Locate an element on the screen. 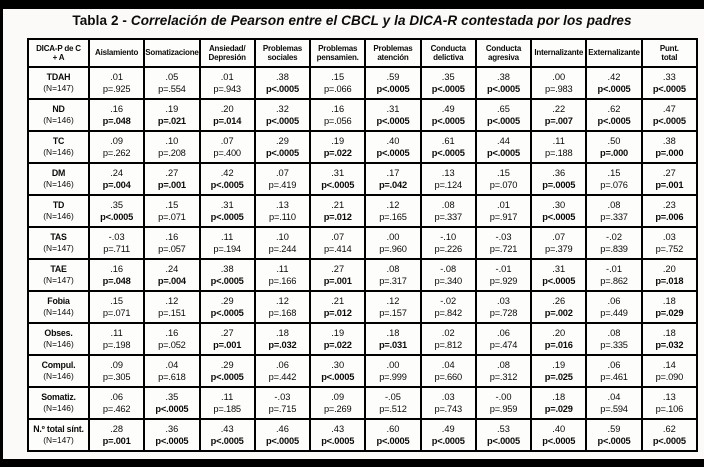  r-value: .01 is located at coordinates (503, 205).